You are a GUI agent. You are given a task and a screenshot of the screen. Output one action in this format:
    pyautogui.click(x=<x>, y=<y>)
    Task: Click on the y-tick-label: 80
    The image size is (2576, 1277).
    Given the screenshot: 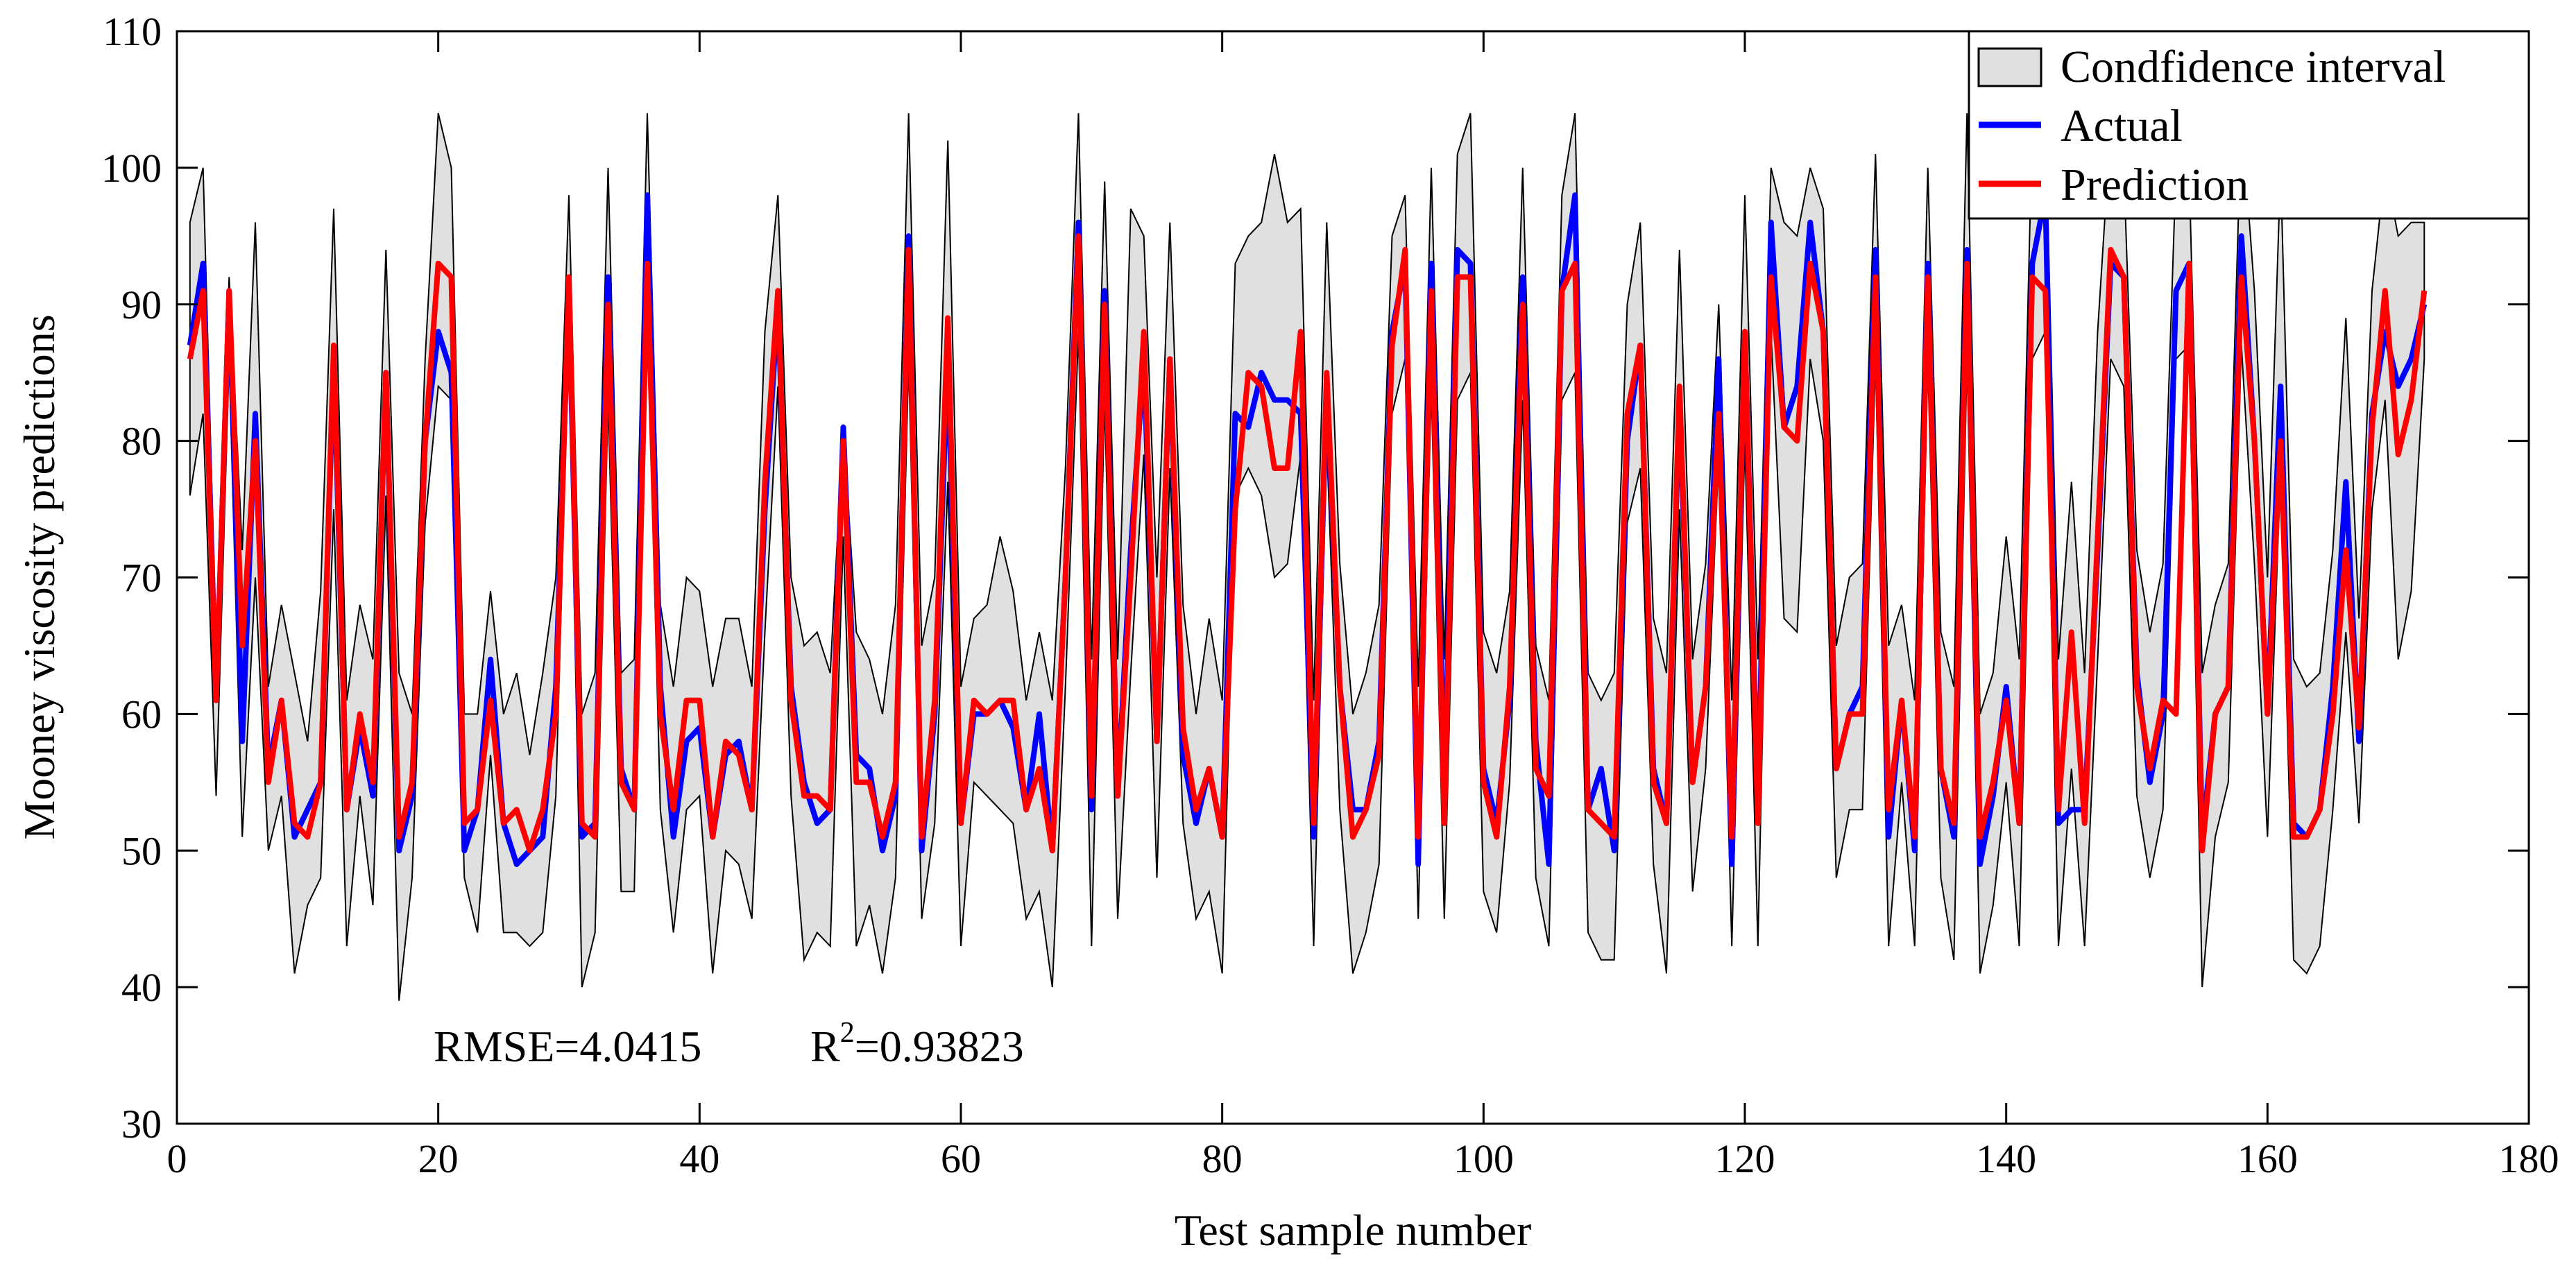 What is the action you would take?
    pyautogui.click(x=141, y=442)
    